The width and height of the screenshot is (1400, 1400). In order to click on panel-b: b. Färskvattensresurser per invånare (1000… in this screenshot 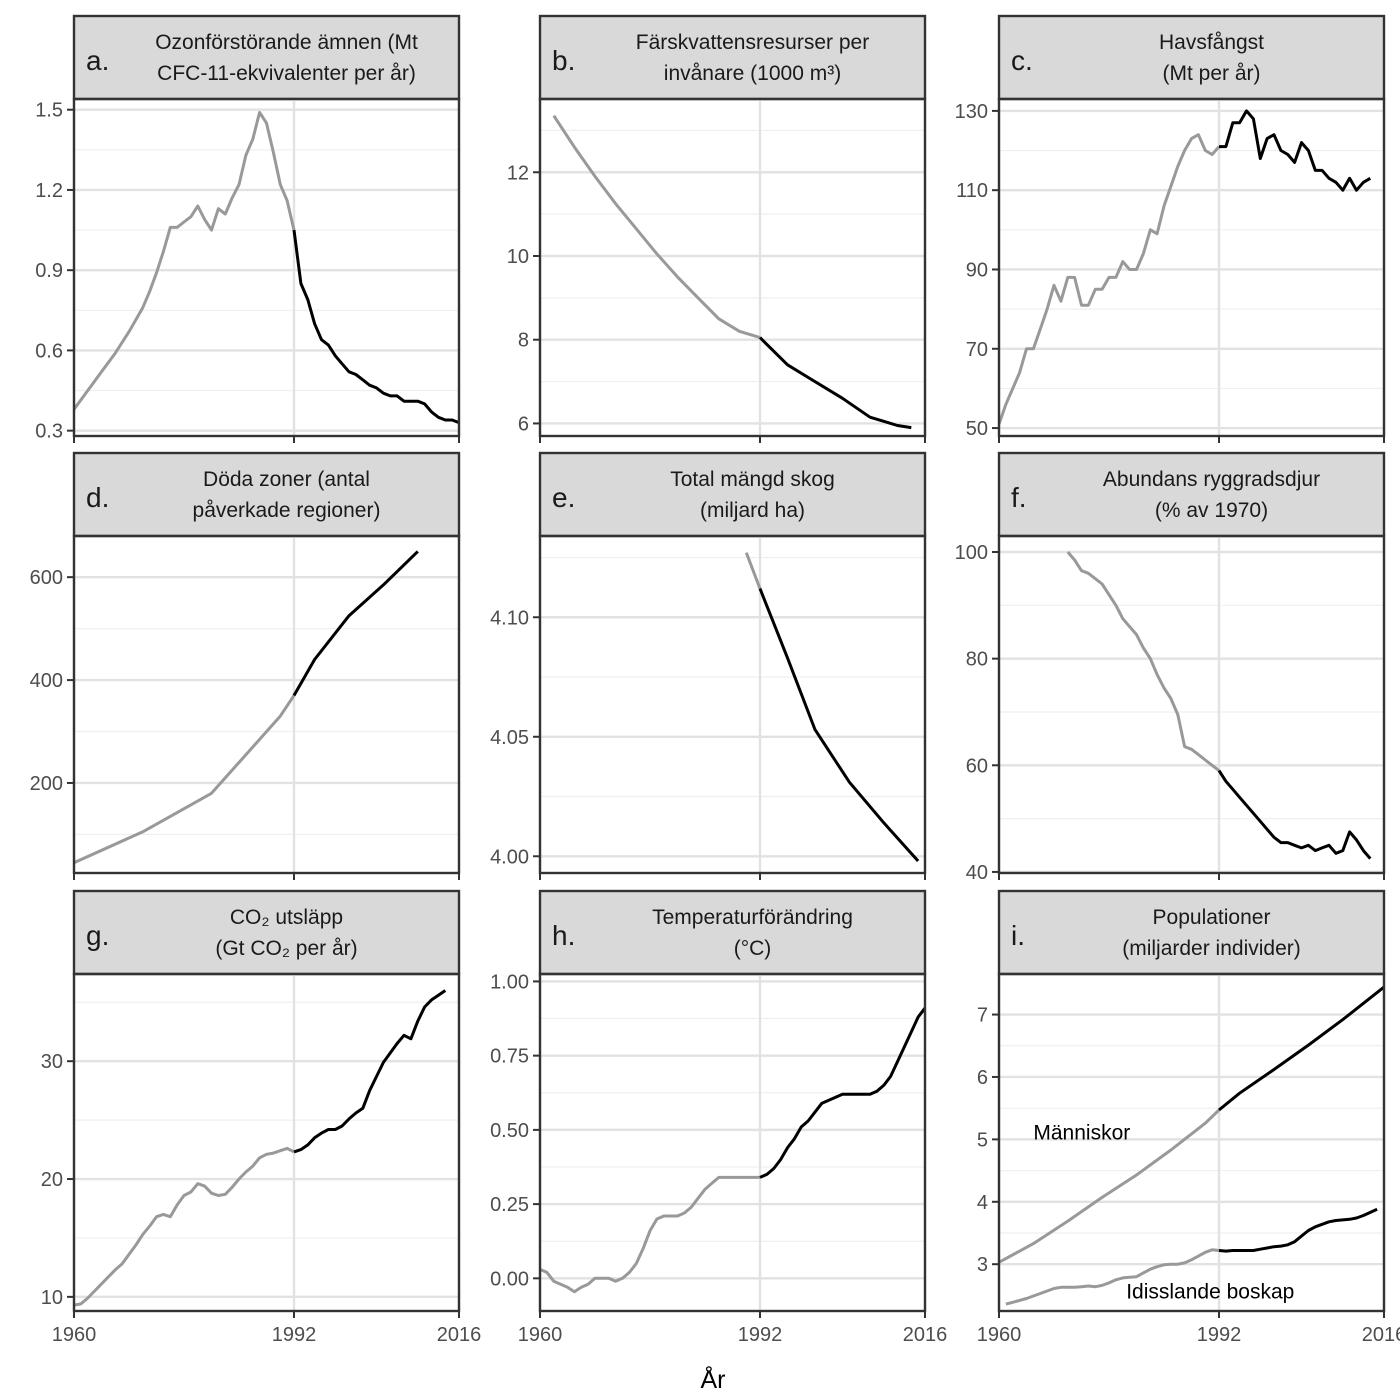, I will do `click(717, 228)`.